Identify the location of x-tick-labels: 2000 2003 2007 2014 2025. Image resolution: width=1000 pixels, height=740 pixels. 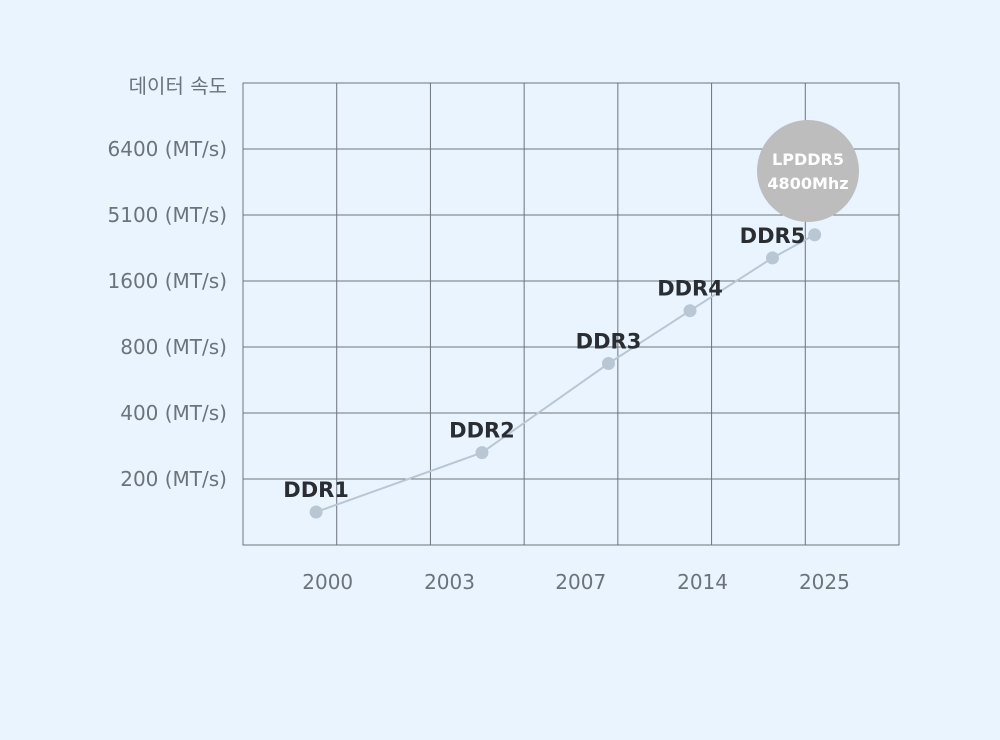
(576, 582).